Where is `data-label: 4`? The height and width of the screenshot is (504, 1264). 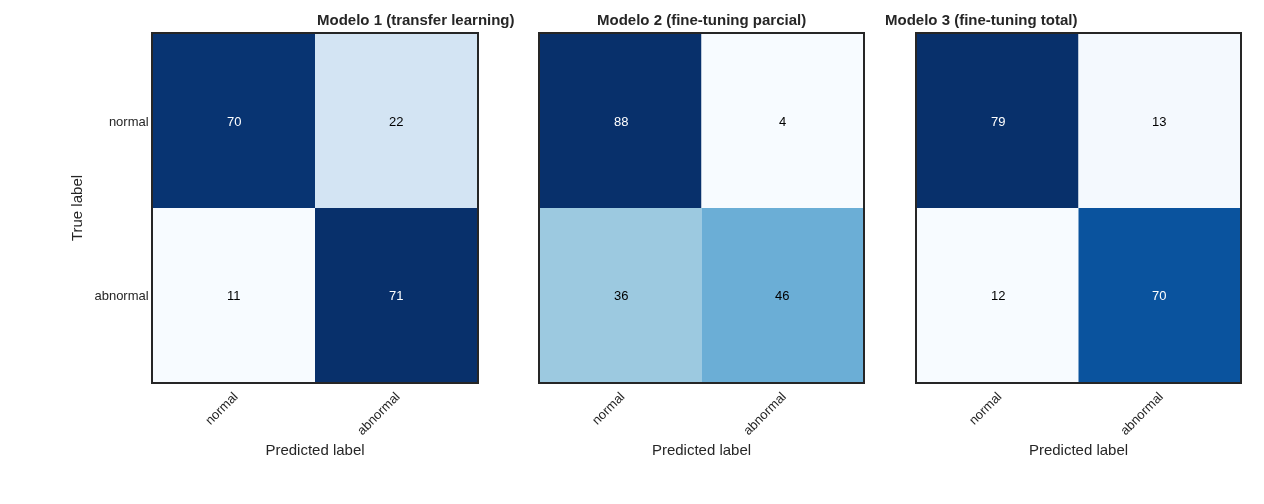
data-label: 4 is located at coordinates (783, 121).